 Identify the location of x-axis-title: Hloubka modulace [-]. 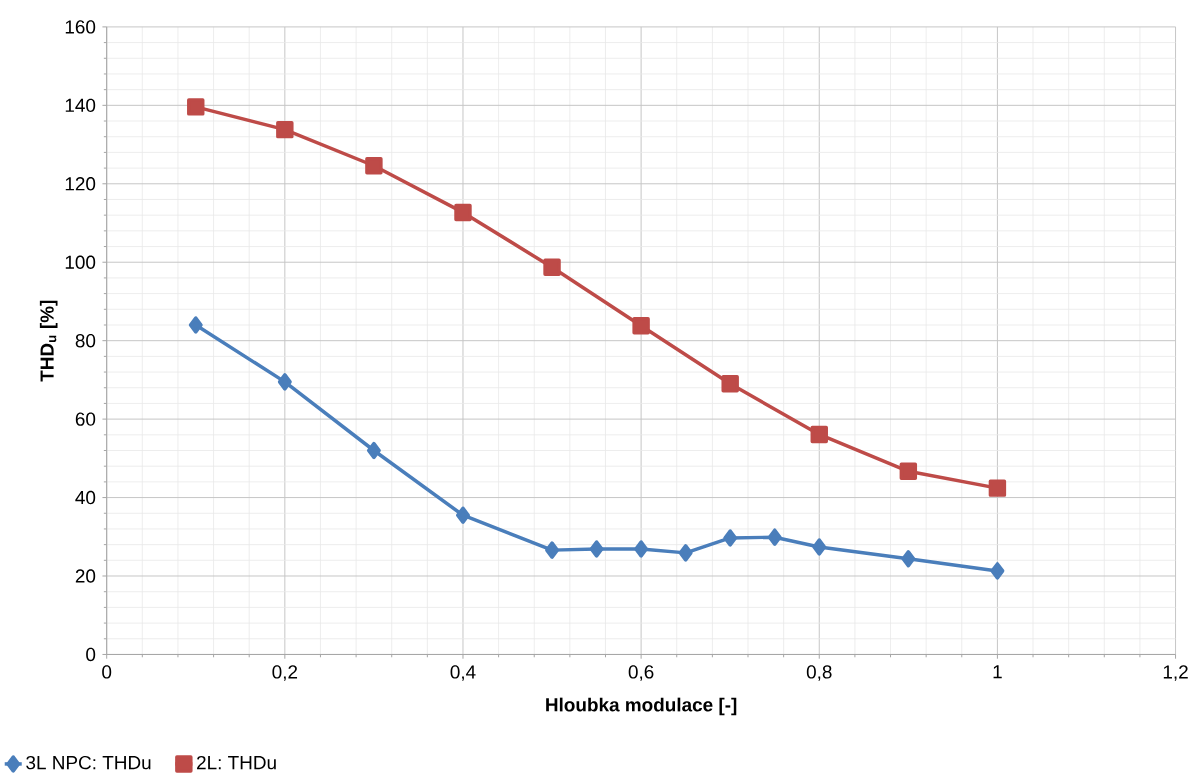
(641, 706).